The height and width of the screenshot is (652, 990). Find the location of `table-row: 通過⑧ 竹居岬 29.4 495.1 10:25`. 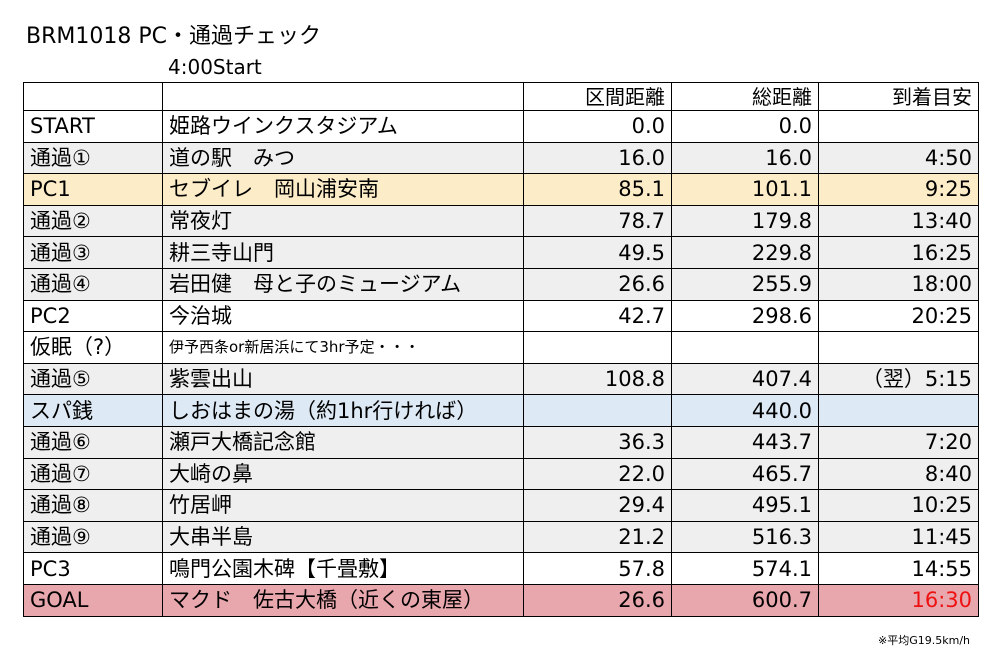

table-row: 通過⑧ 竹居岬 29.4 495.1 10:25 is located at coordinates (501, 505).